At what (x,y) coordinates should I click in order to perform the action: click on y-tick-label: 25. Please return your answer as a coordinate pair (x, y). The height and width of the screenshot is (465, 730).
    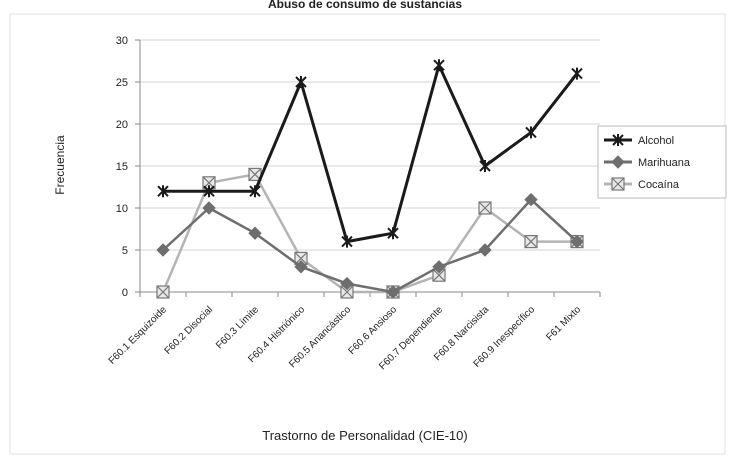
    Looking at the image, I should click on (122, 83).